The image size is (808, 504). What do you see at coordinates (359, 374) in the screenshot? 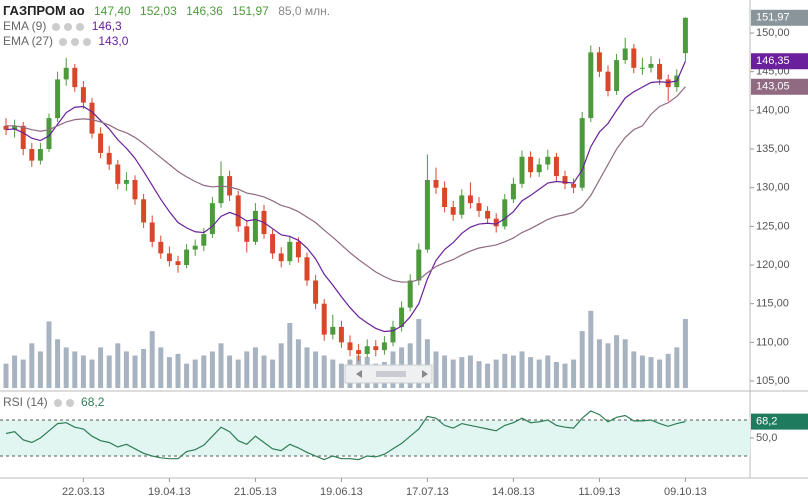
I see `scroll-left` at bounding box center [359, 374].